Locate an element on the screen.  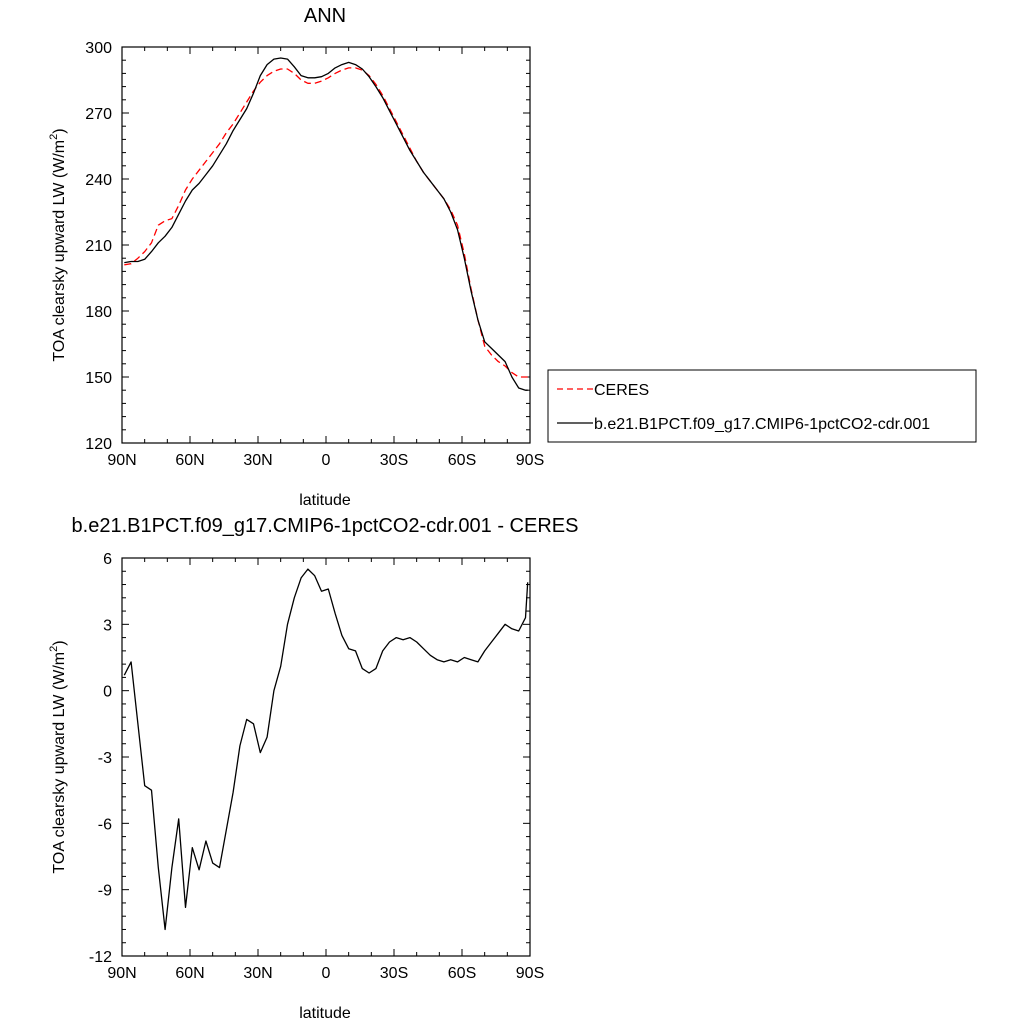
top-chart-title: ANN is located at coordinates (325, 16).